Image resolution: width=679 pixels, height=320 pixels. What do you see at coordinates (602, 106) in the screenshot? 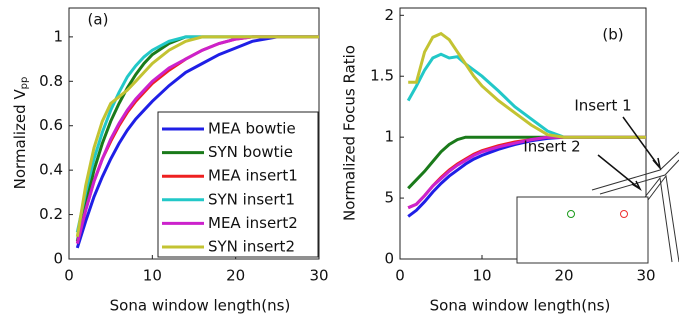
I see `annotation: Insert 1` at bounding box center [602, 106].